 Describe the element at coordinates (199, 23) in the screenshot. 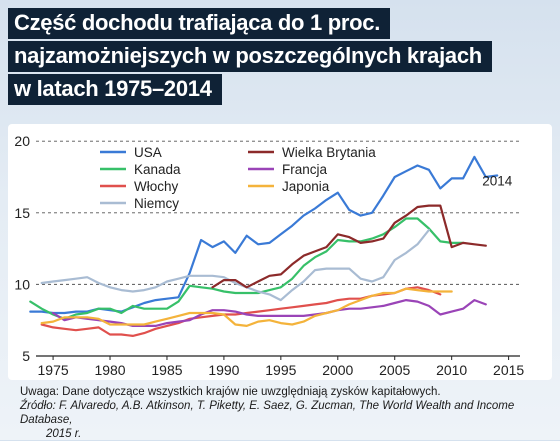

I see `title-line-1: Część dochodu trafiająca do 1 proc.` at that location.